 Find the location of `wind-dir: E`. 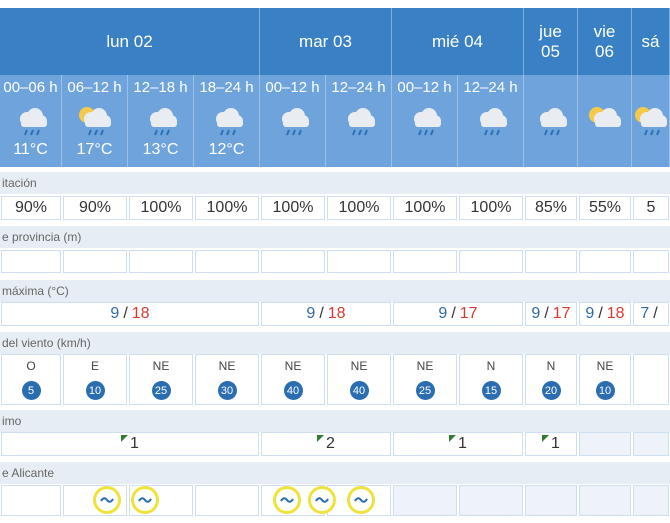

wind-dir: E is located at coordinates (94, 366).